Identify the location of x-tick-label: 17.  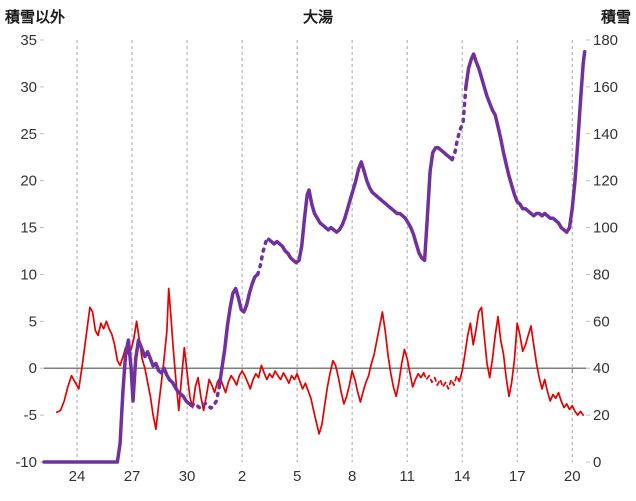
(517, 476).